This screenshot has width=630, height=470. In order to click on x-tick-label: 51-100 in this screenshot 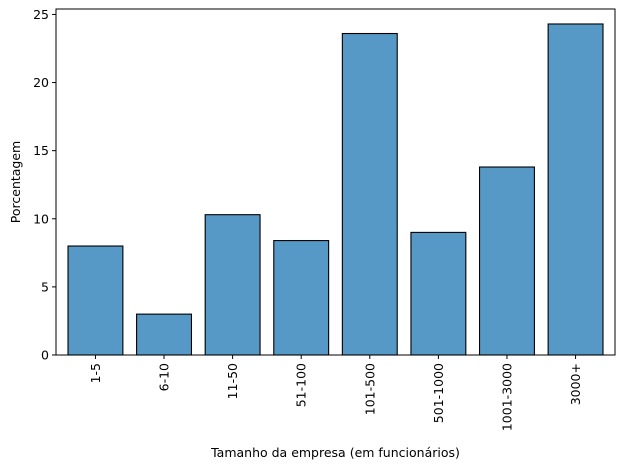, I will do `click(301, 385)`.